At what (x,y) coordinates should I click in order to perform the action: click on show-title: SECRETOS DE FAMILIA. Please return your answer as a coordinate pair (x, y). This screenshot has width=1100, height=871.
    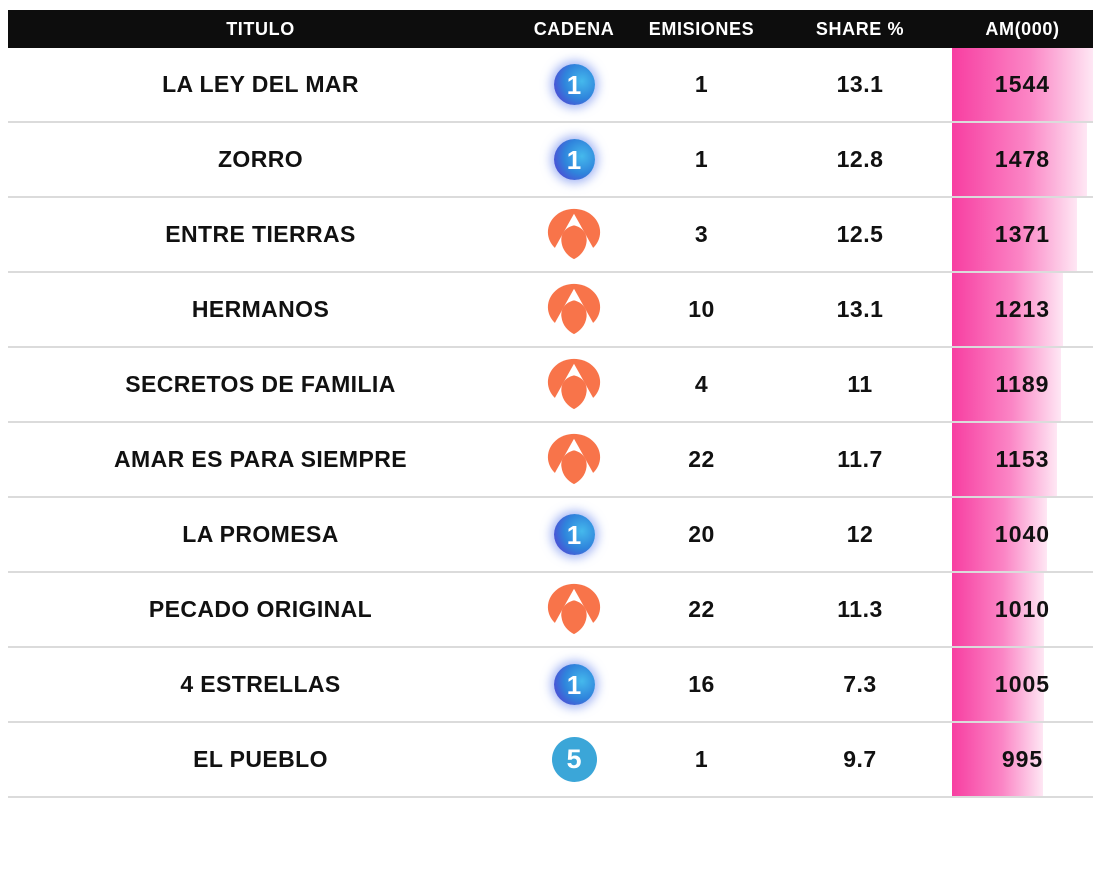
    Looking at the image, I should click on (260, 384).